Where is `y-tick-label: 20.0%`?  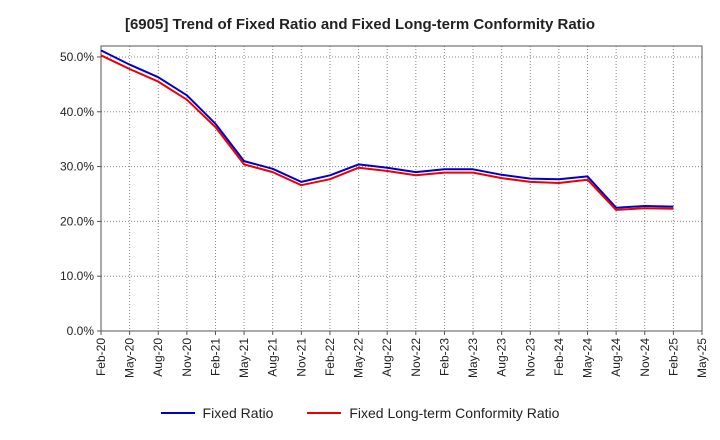 y-tick-label: 20.0% is located at coordinates (77, 221).